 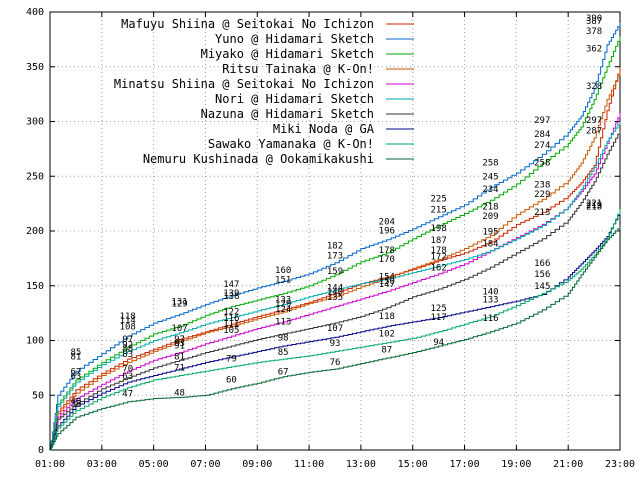 What do you see at coordinates (387, 282) in the screenshot?
I see `data-label: 150` at bounding box center [387, 282].